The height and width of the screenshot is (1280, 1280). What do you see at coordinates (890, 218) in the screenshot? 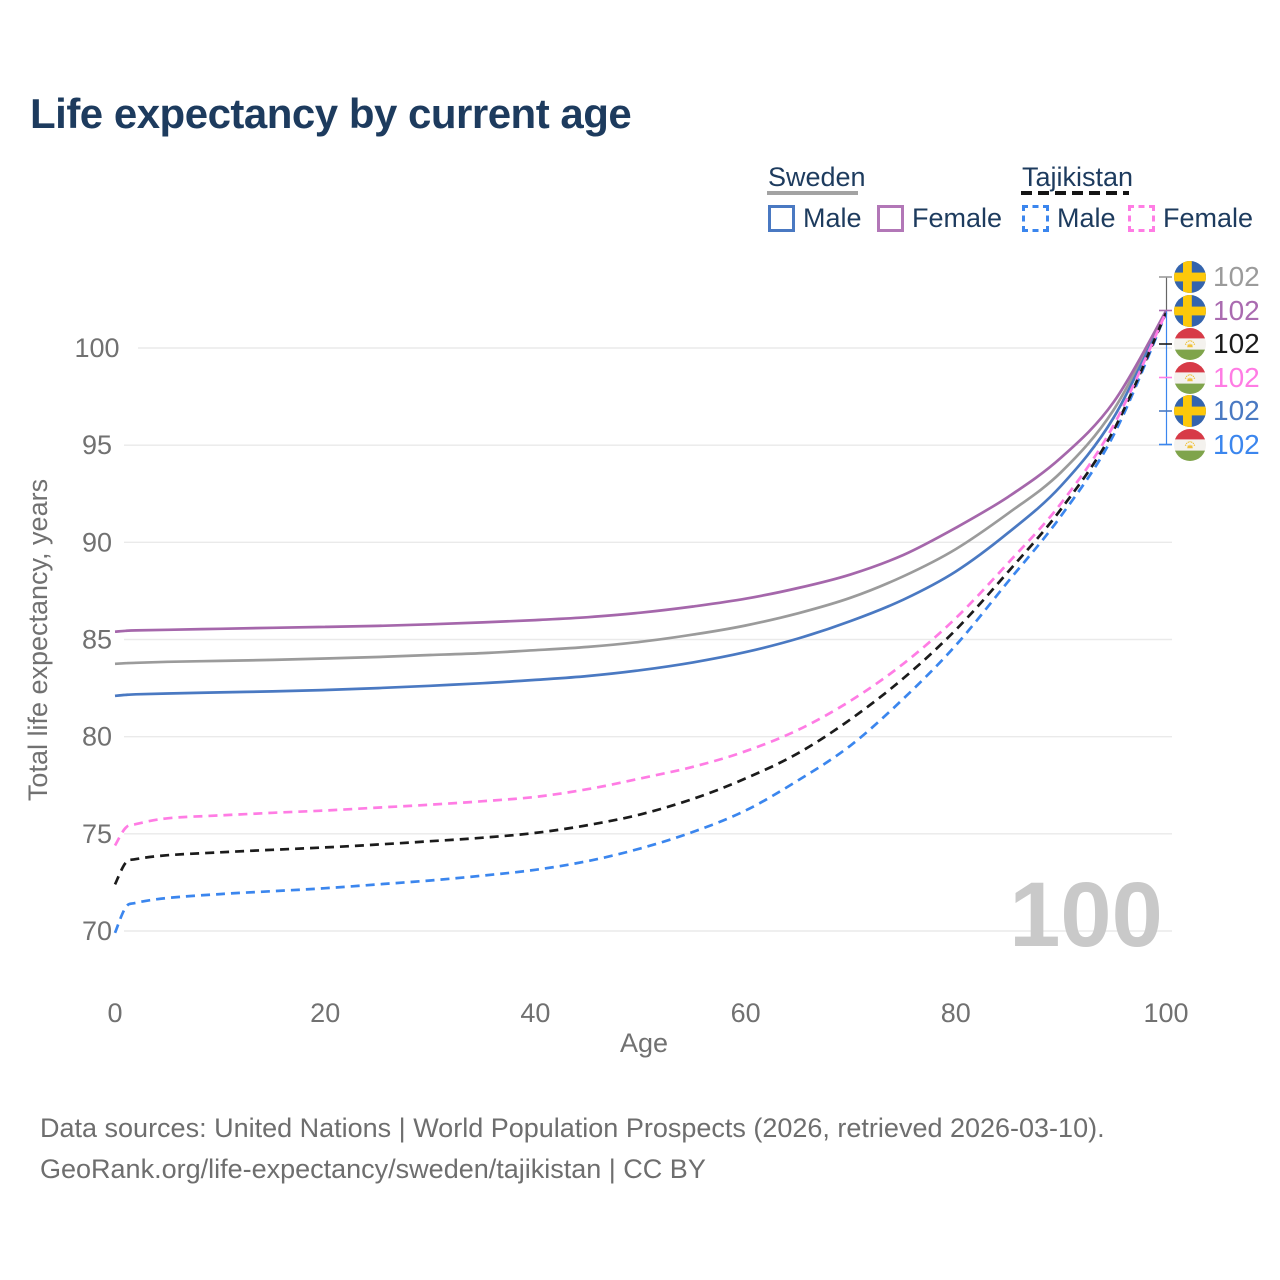
I see `sweden-female-swatch-icon` at bounding box center [890, 218].